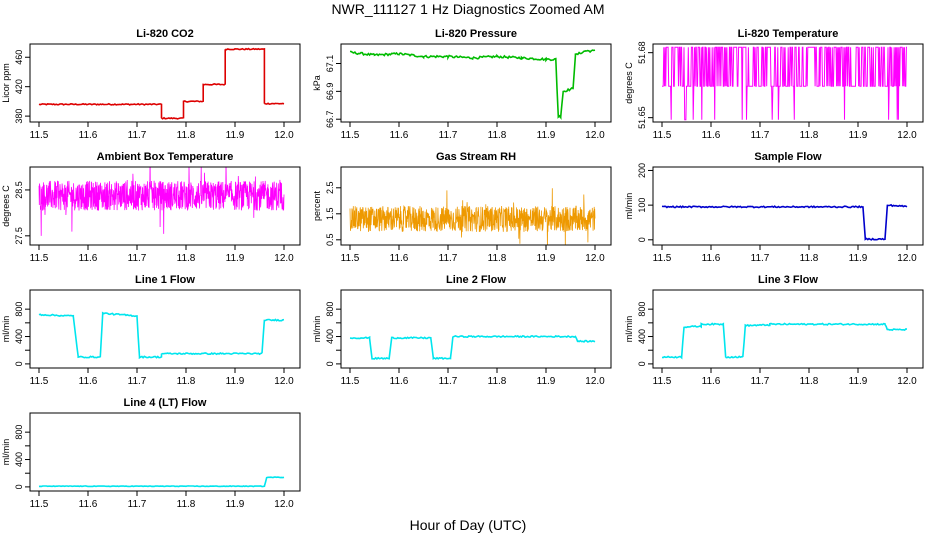  Describe the element at coordinates (330, 188) in the screenshot. I see `y-tick-label: 2.5` at that location.